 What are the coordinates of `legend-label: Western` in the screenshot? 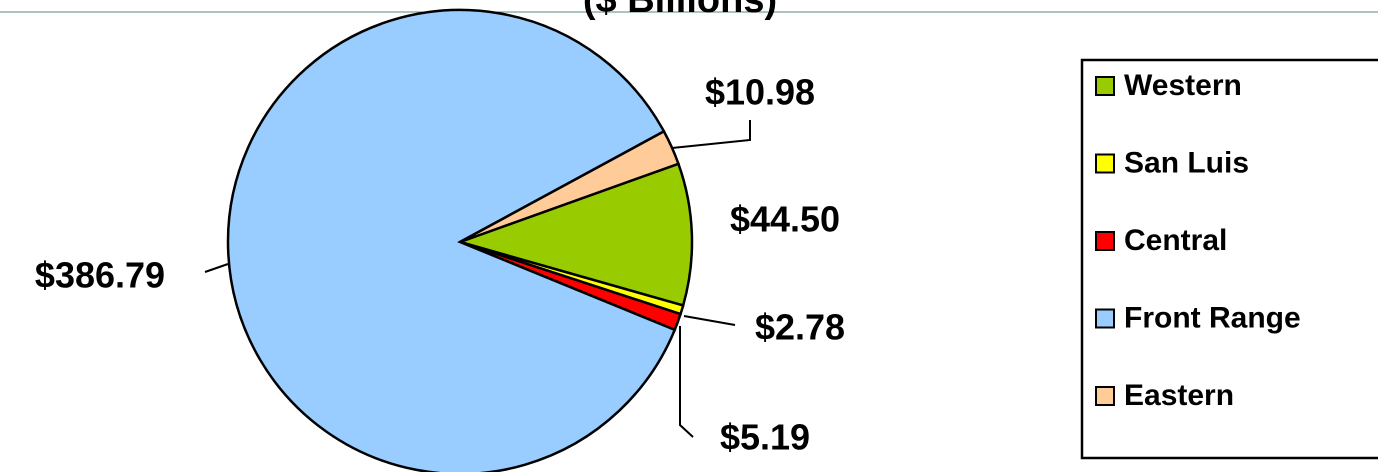 It's located at (1183, 85).